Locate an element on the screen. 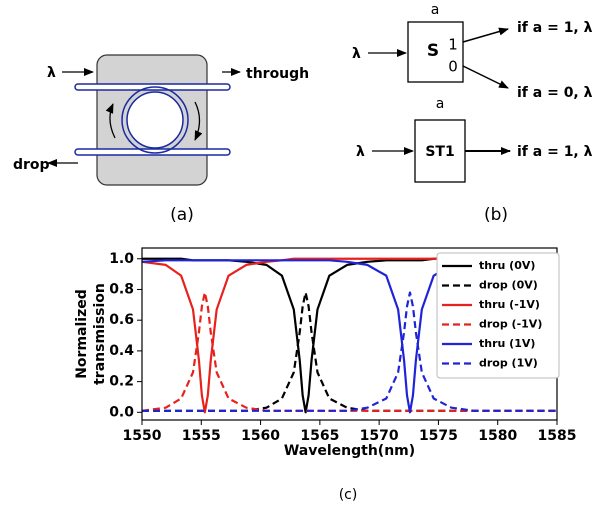  y-tick-label: 1.0 is located at coordinates (121, 259).